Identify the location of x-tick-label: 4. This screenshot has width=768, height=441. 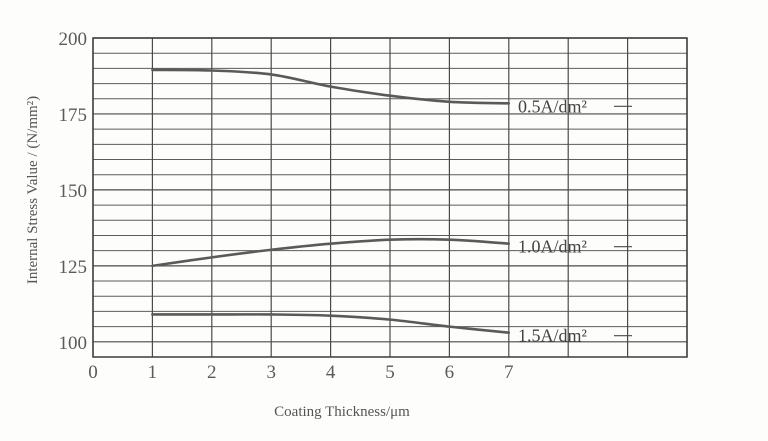
(331, 372).